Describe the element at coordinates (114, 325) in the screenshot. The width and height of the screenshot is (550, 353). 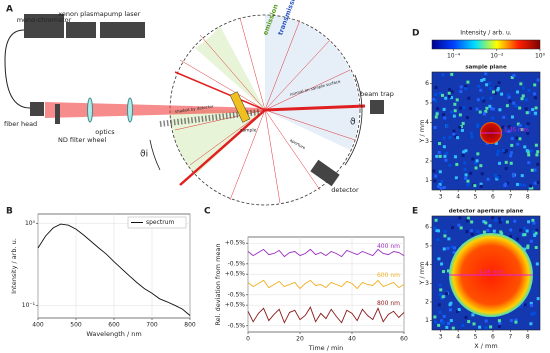
I see `x-tick-label: 600` at that location.